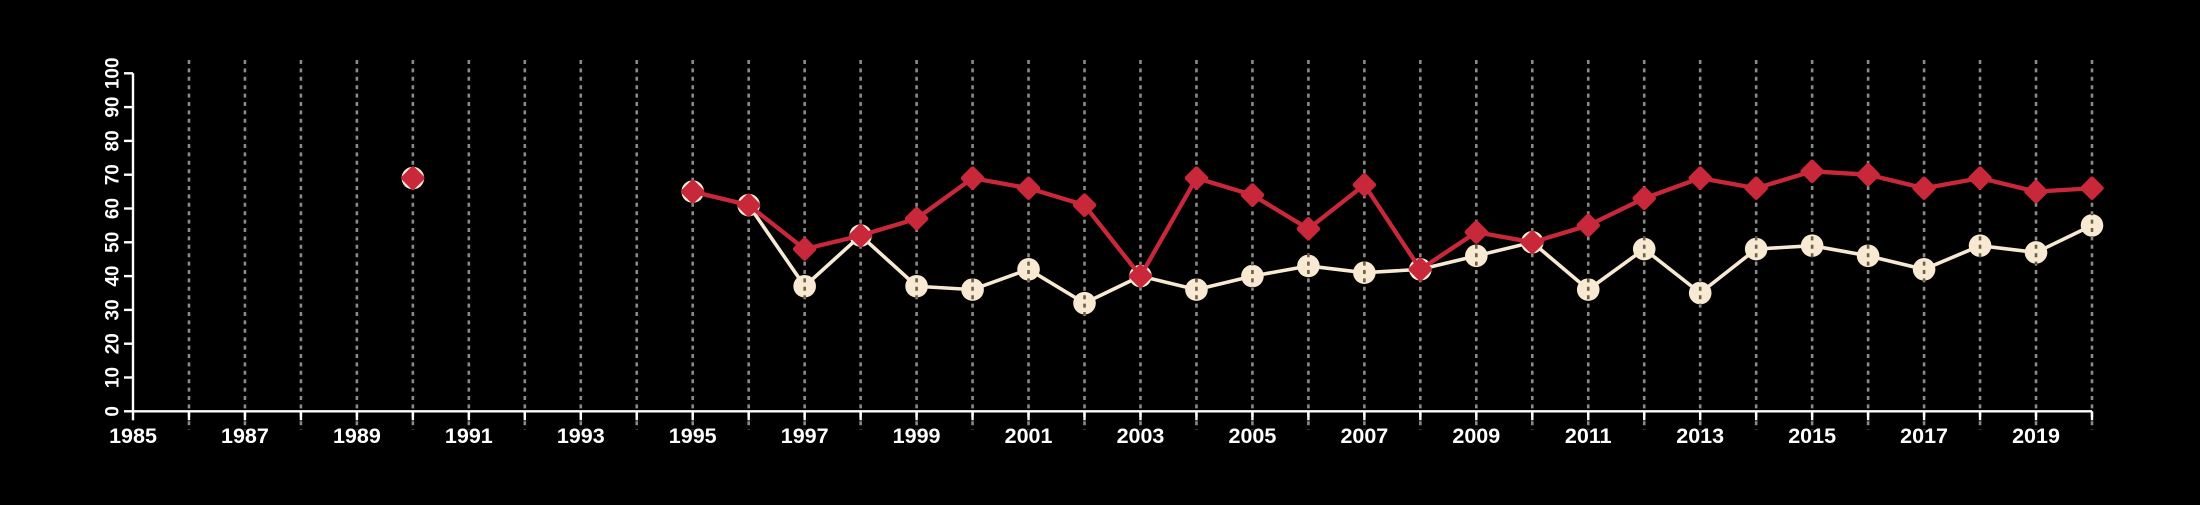  What do you see at coordinates (113, 276) in the screenshot?
I see `y-tick-label: 40` at bounding box center [113, 276].